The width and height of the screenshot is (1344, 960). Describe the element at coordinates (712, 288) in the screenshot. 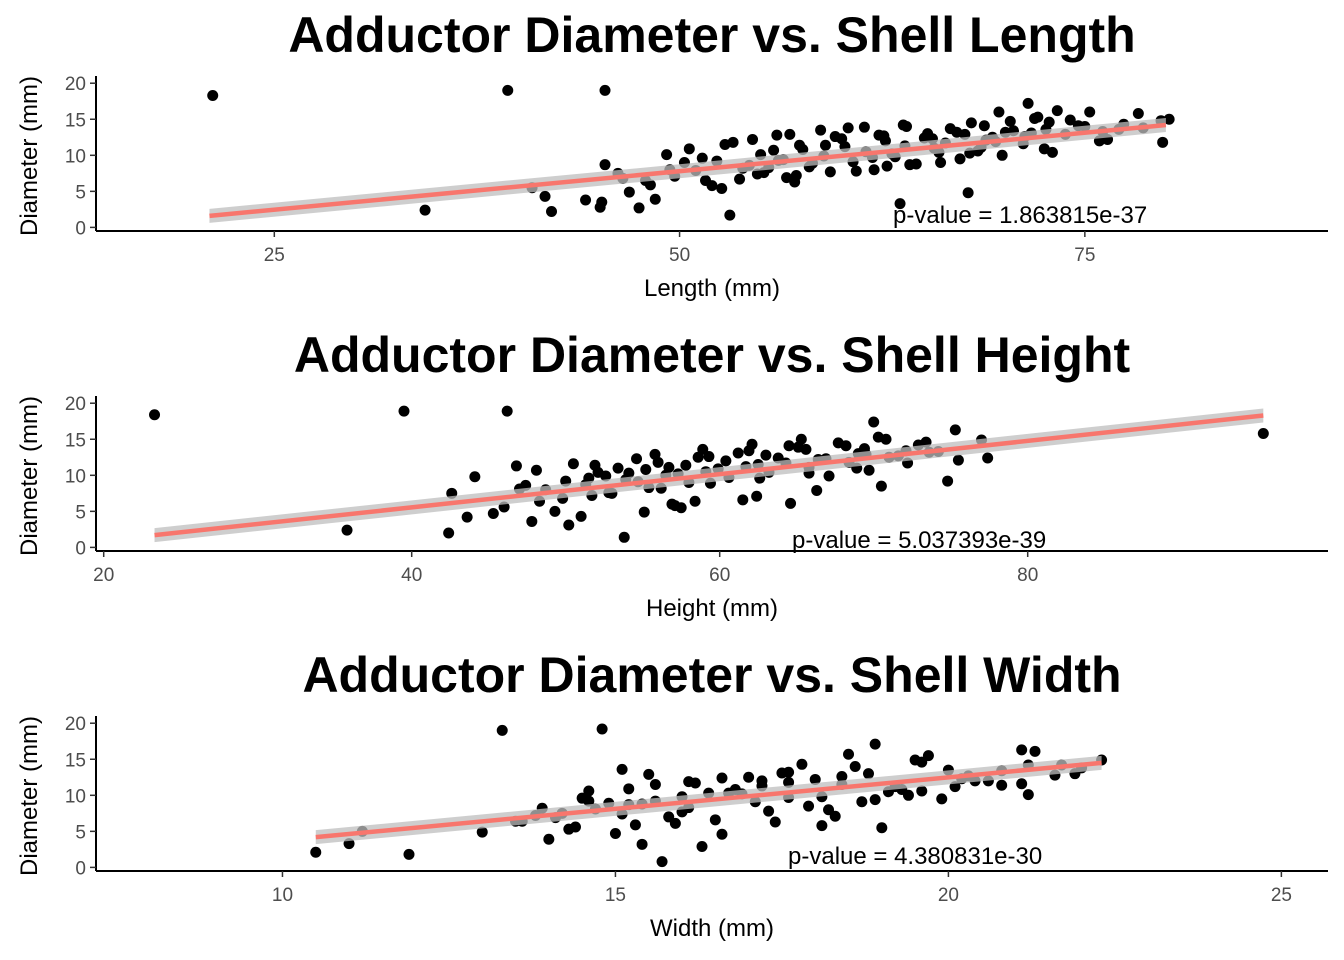

I see `x-axis-label: Length (mm)` at that location.